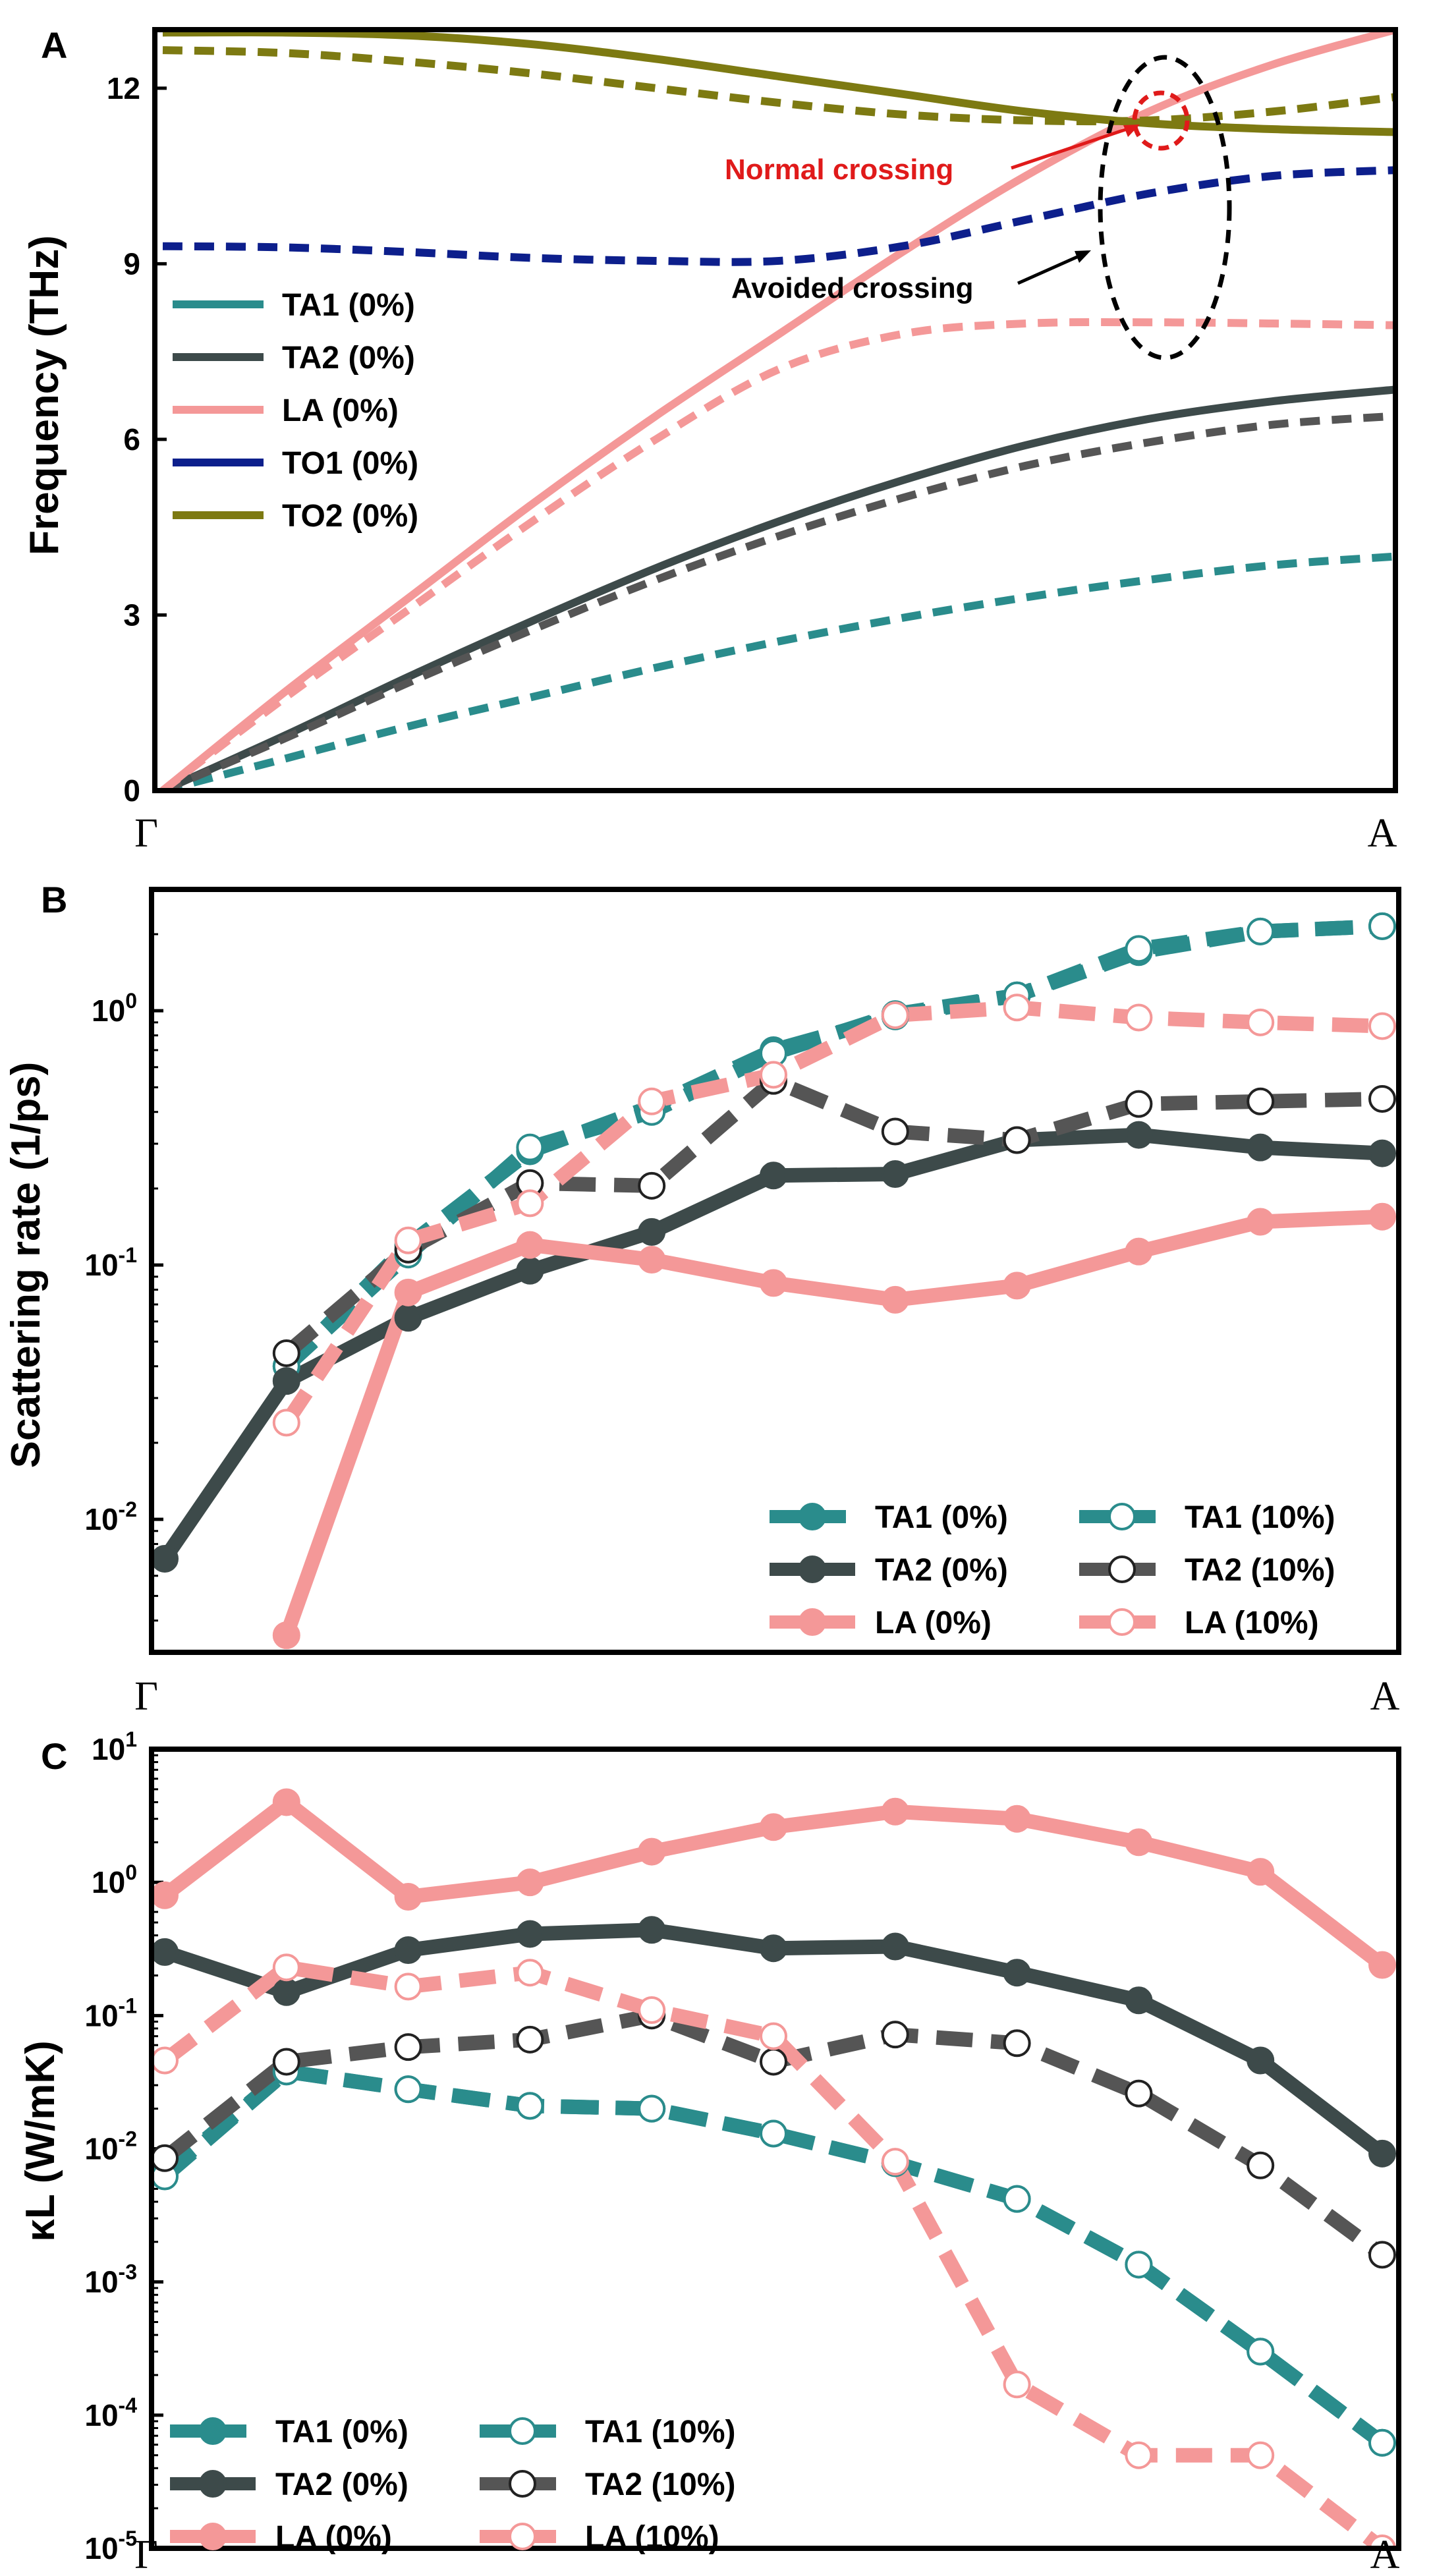  Describe the element at coordinates (350, 463) in the screenshot. I see `panel-a-legend-label-to1-0: TO1 (0%)` at that location.